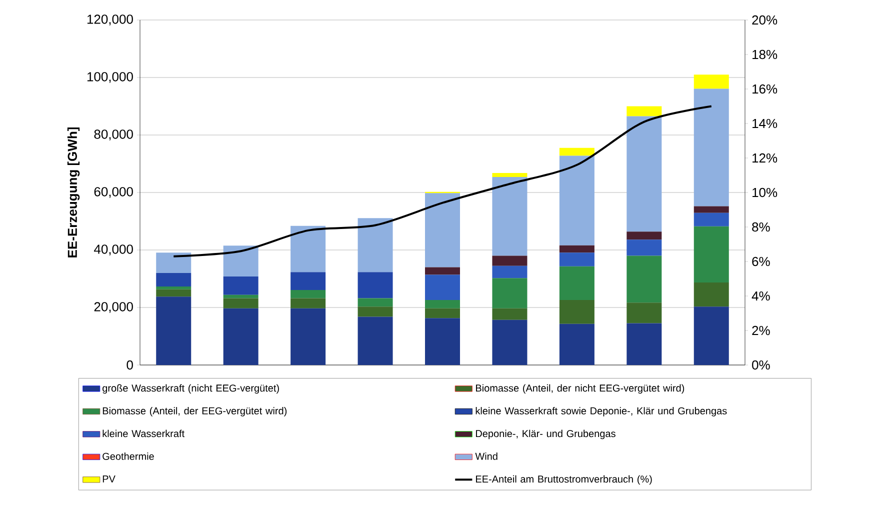 This screenshot has height=517, width=882. Describe the element at coordinates (765, 20) in the screenshot. I see `y2-tick-label: 20%` at that location.